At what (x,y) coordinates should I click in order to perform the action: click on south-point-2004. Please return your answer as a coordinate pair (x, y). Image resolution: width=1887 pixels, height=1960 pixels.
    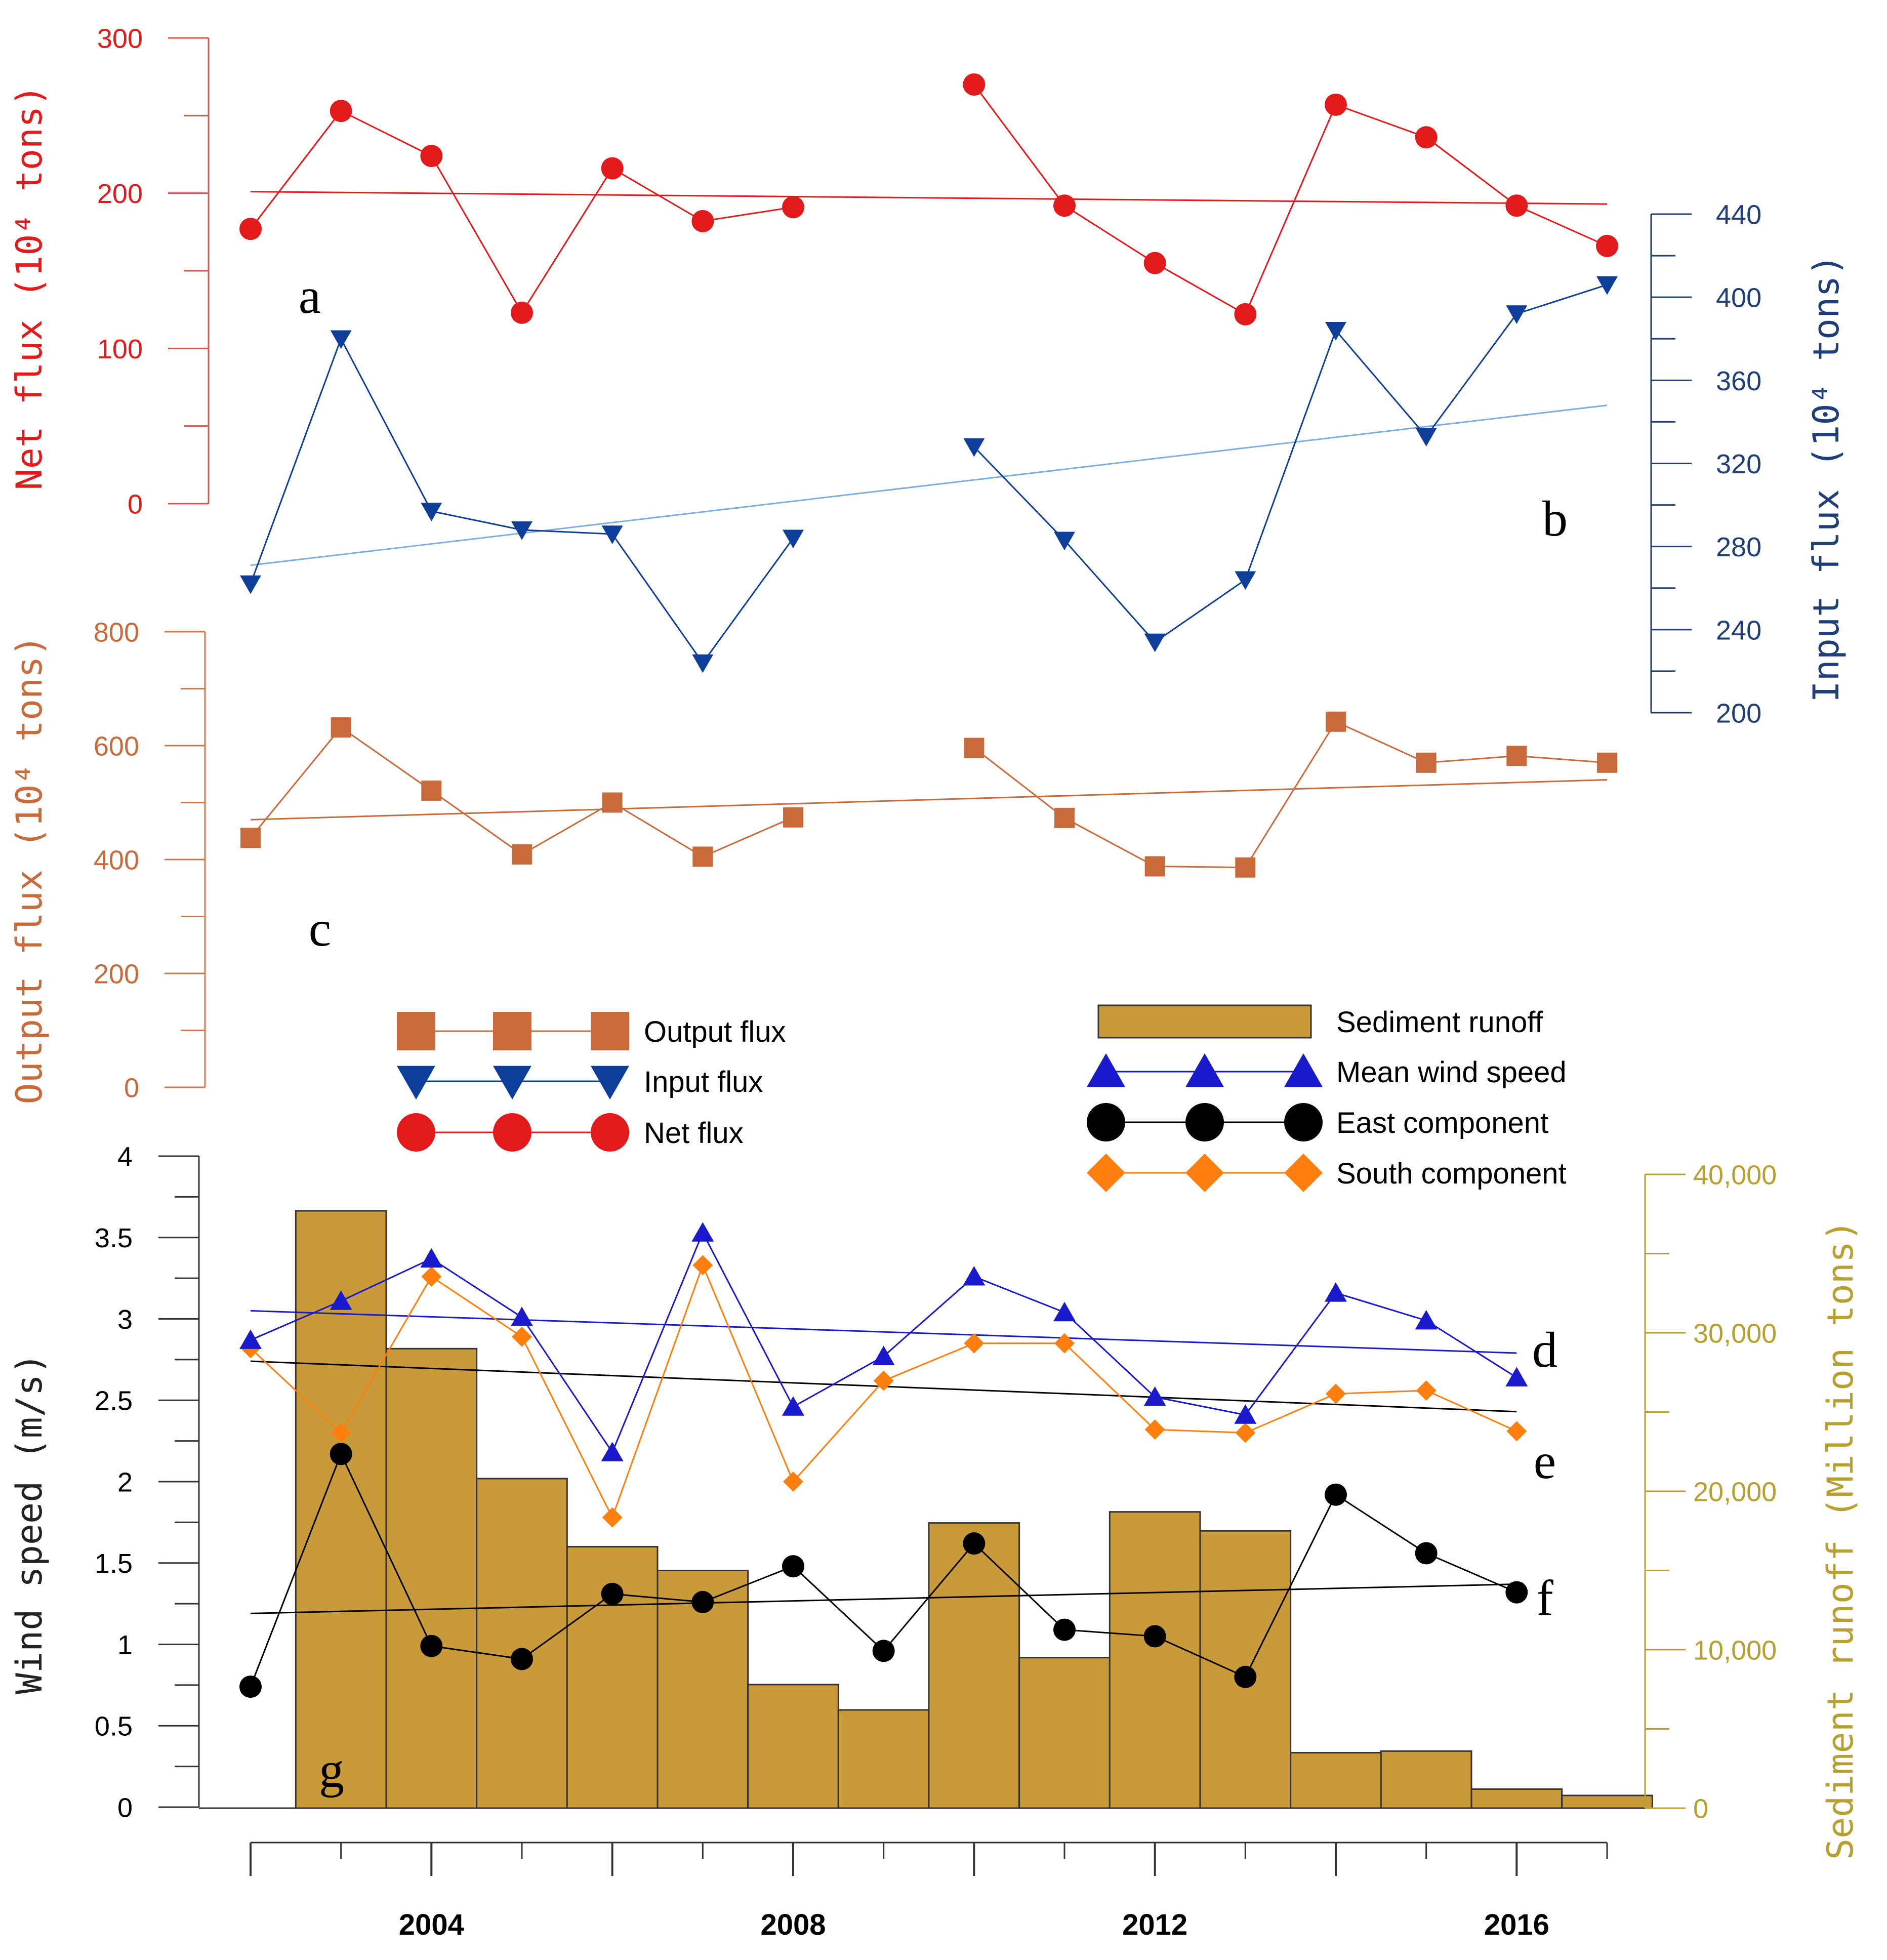
    Looking at the image, I should click on (432, 1276).